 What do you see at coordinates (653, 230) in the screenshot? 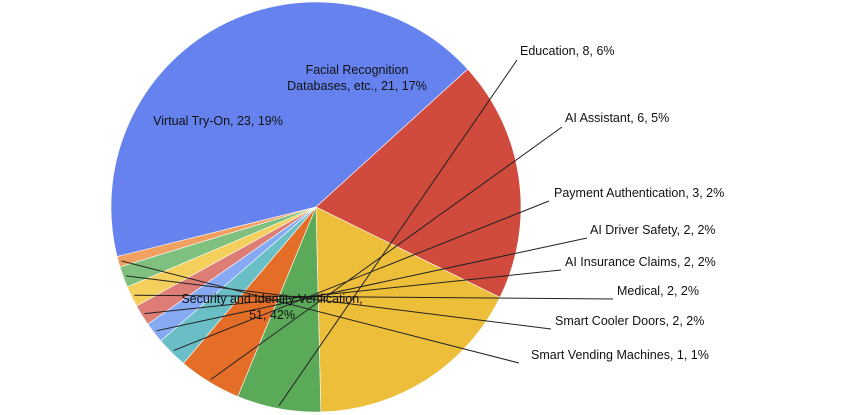
I see `label-ai-driver-safety: AI Driver Safety, 2, 2%` at bounding box center [653, 230].